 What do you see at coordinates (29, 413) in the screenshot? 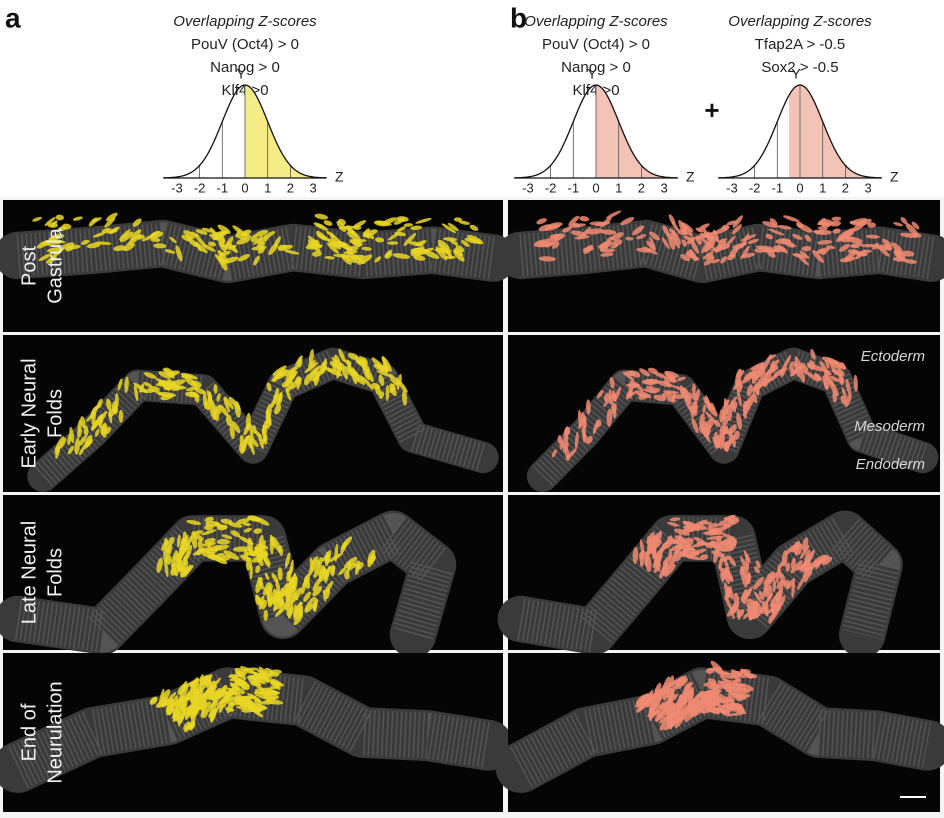
I see `row-label: Early Neural` at bounding box center [29, 413].